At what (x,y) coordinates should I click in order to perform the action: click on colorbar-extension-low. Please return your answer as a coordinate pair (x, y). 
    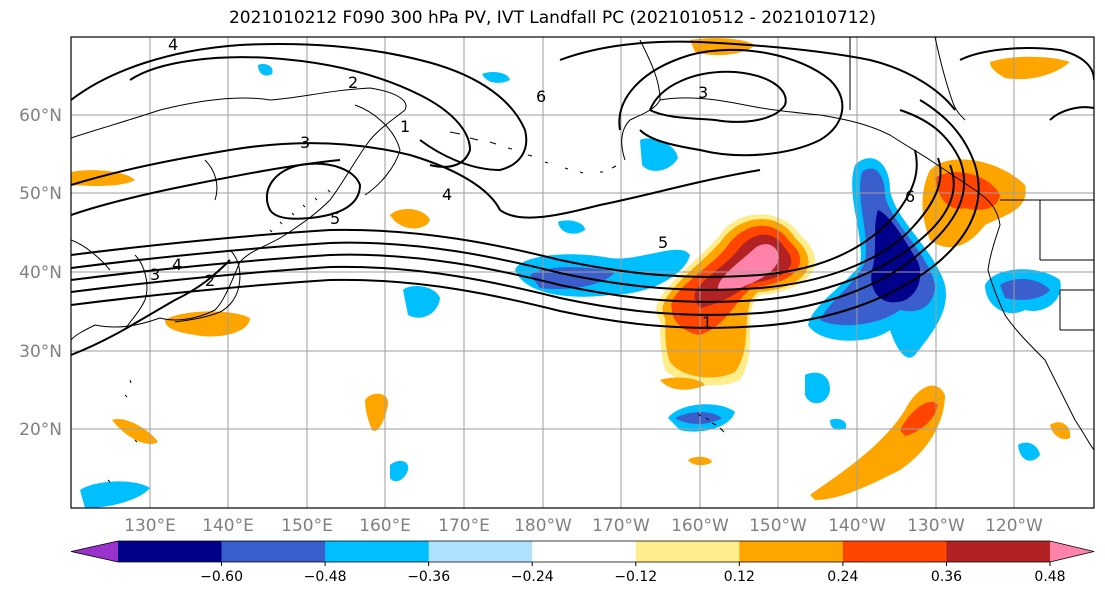
    Looking at the image, I should click on (94, 551).